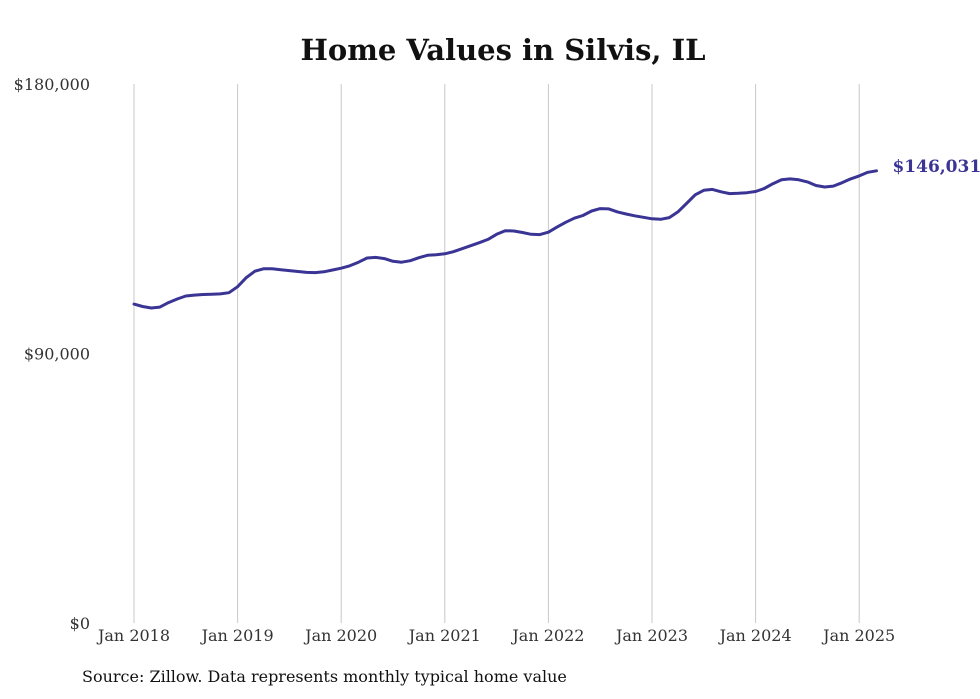  What do you see at coordinates (52, 84) in the screenshot?
I see `y-tick-label: $180,000` at bounding box center [52, 84].